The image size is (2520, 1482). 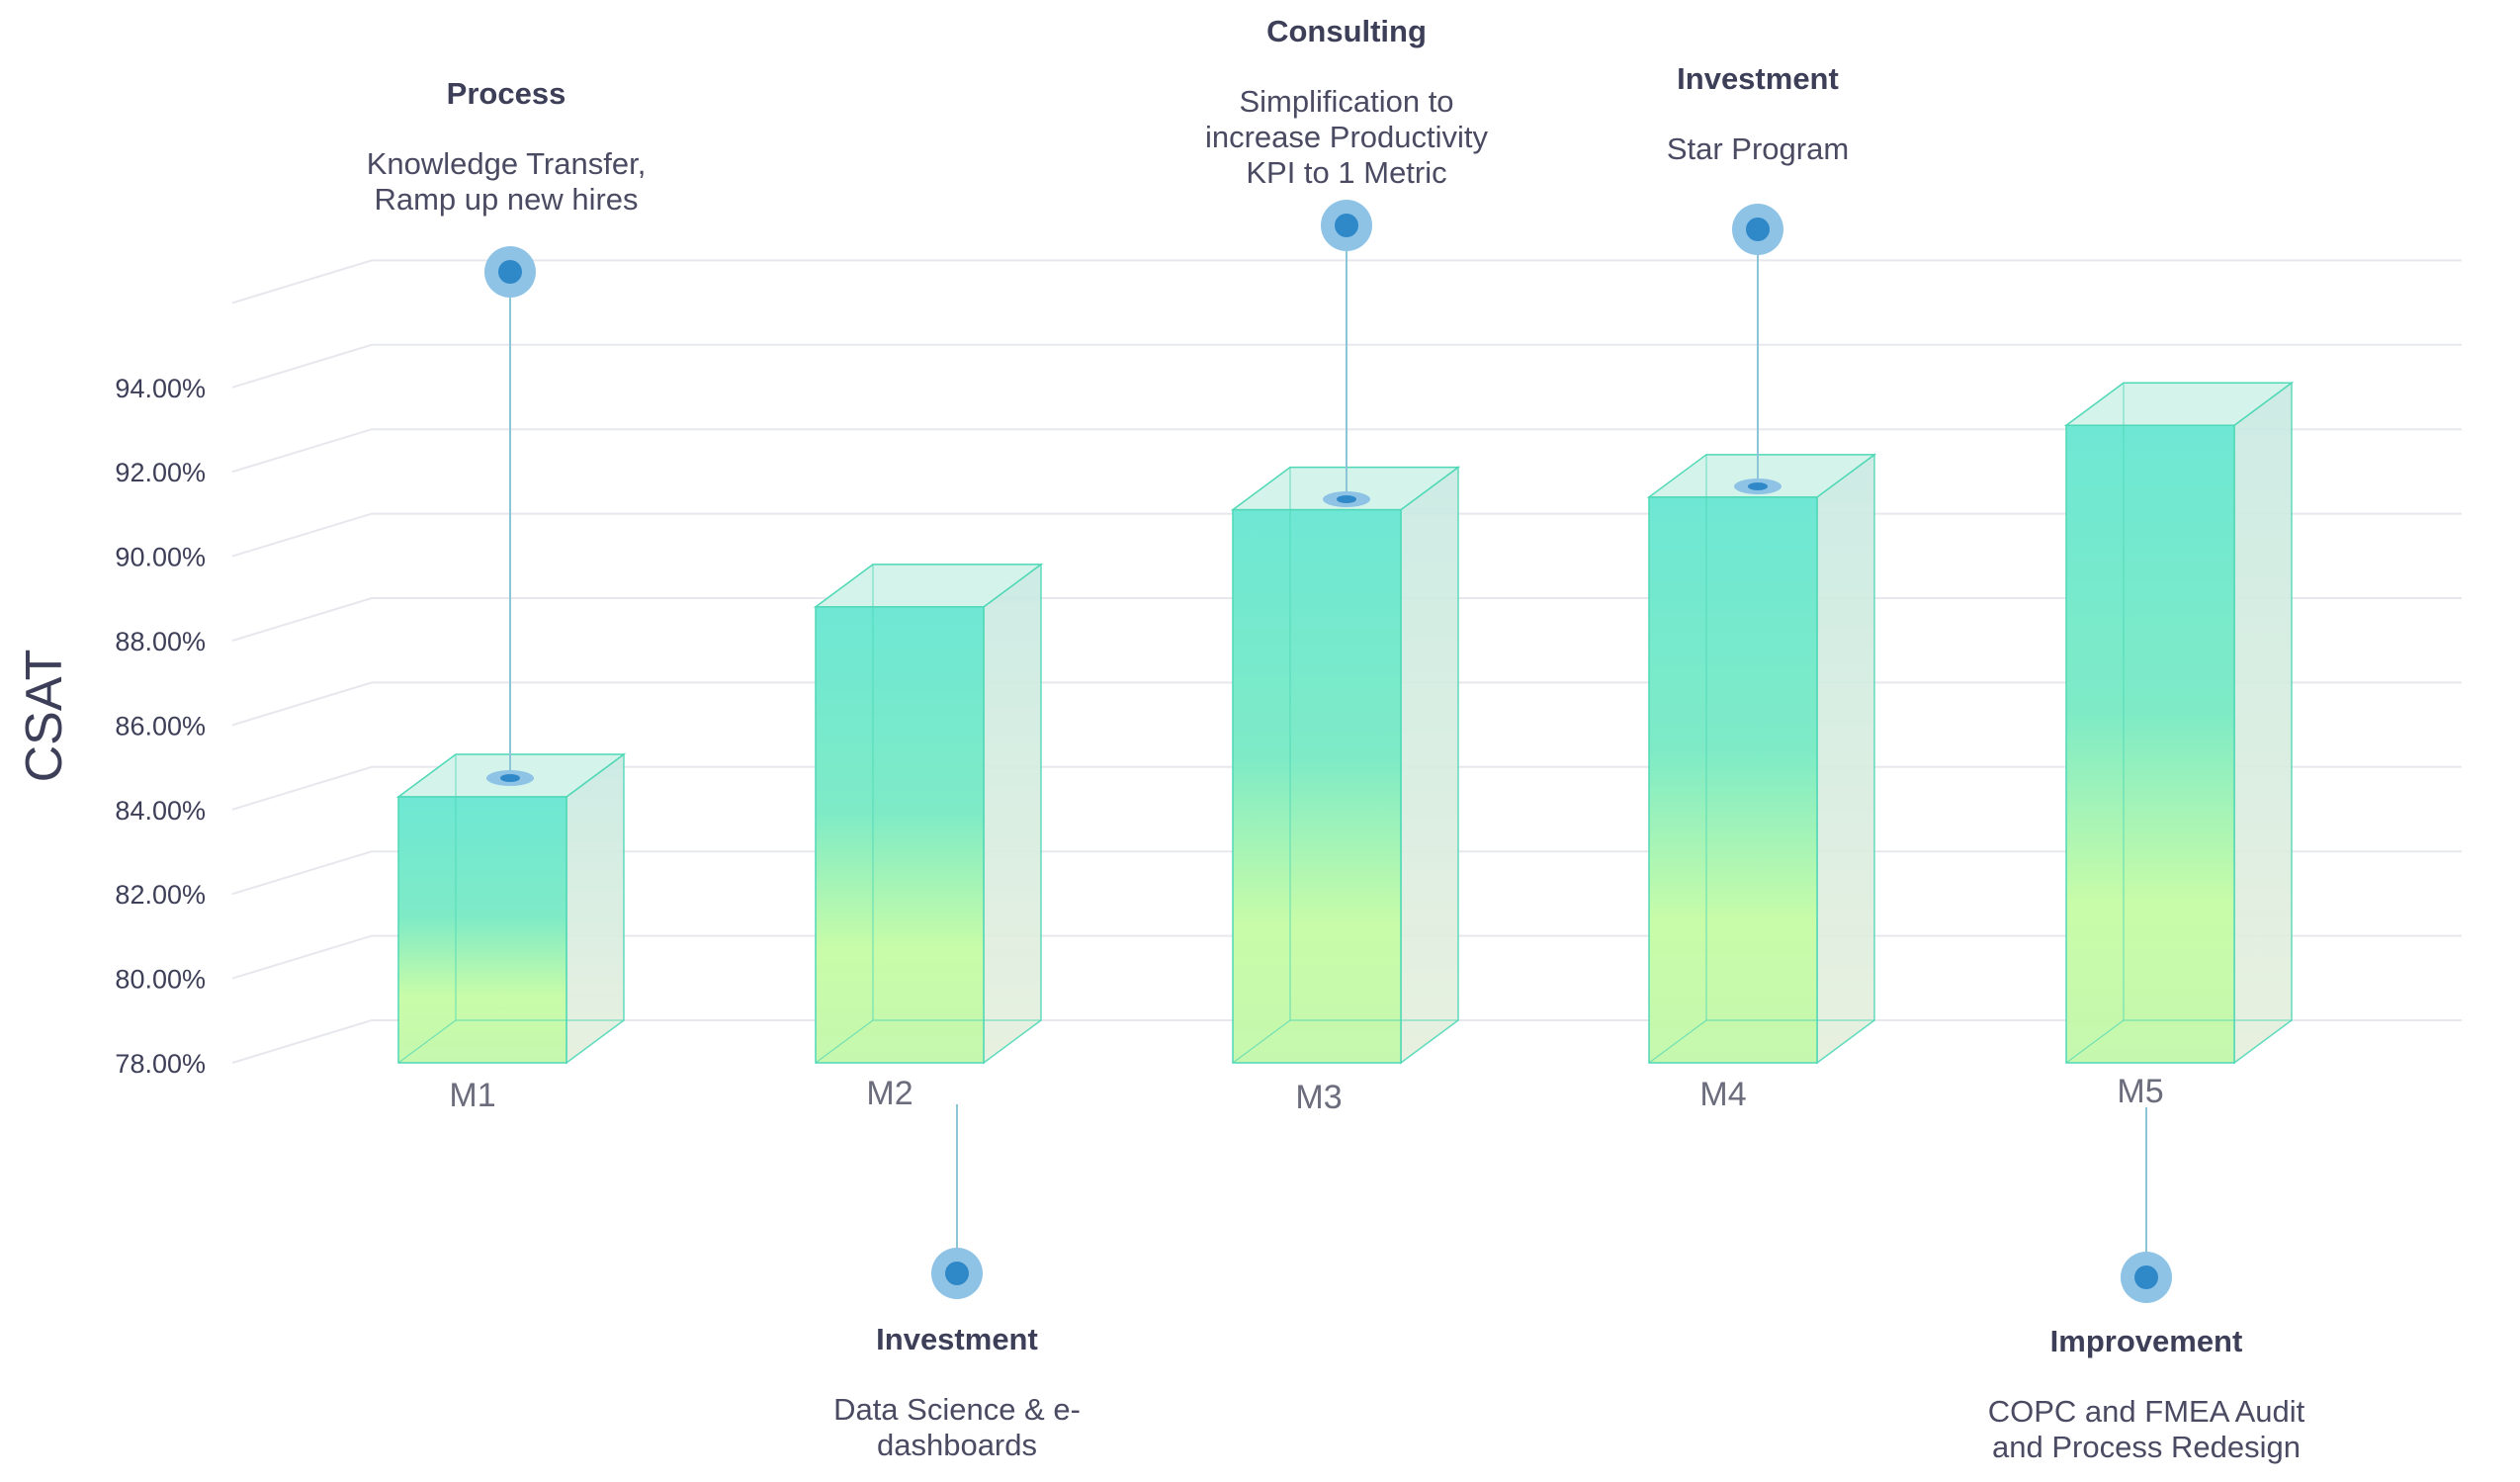 I want to click on y-axis-label: CSAT, so click(x=44, y=716).